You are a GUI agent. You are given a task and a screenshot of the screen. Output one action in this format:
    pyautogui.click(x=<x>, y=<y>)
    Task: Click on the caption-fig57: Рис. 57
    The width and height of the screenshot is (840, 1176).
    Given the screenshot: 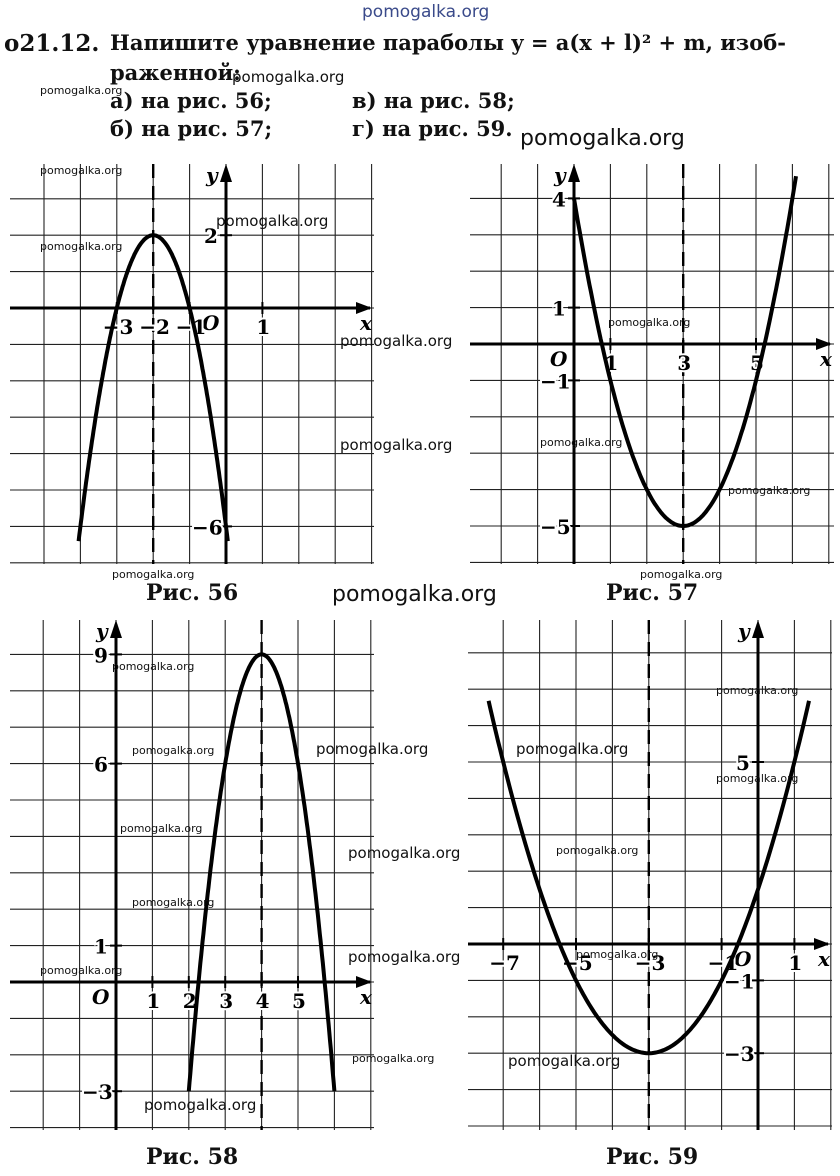 What is the action you would take?
    pyautogui.click(x=652, y=593)
    